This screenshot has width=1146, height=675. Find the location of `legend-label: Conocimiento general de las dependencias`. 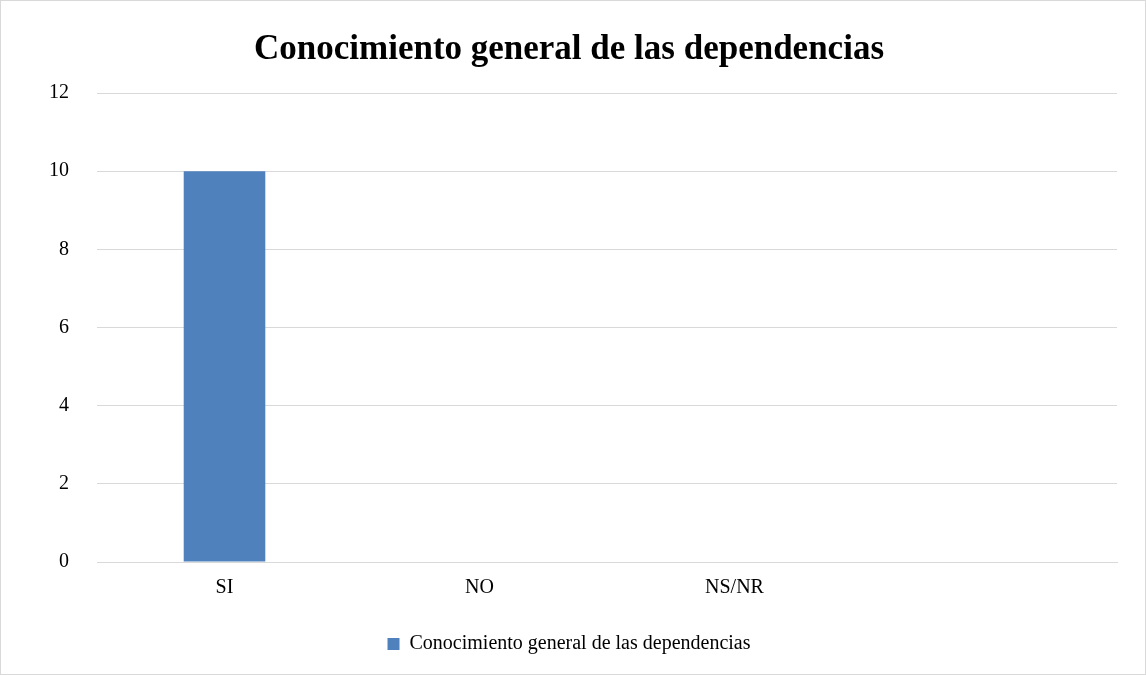

legend-label: Conocimiento general de las dependencias is located at coordinates (580, 643).